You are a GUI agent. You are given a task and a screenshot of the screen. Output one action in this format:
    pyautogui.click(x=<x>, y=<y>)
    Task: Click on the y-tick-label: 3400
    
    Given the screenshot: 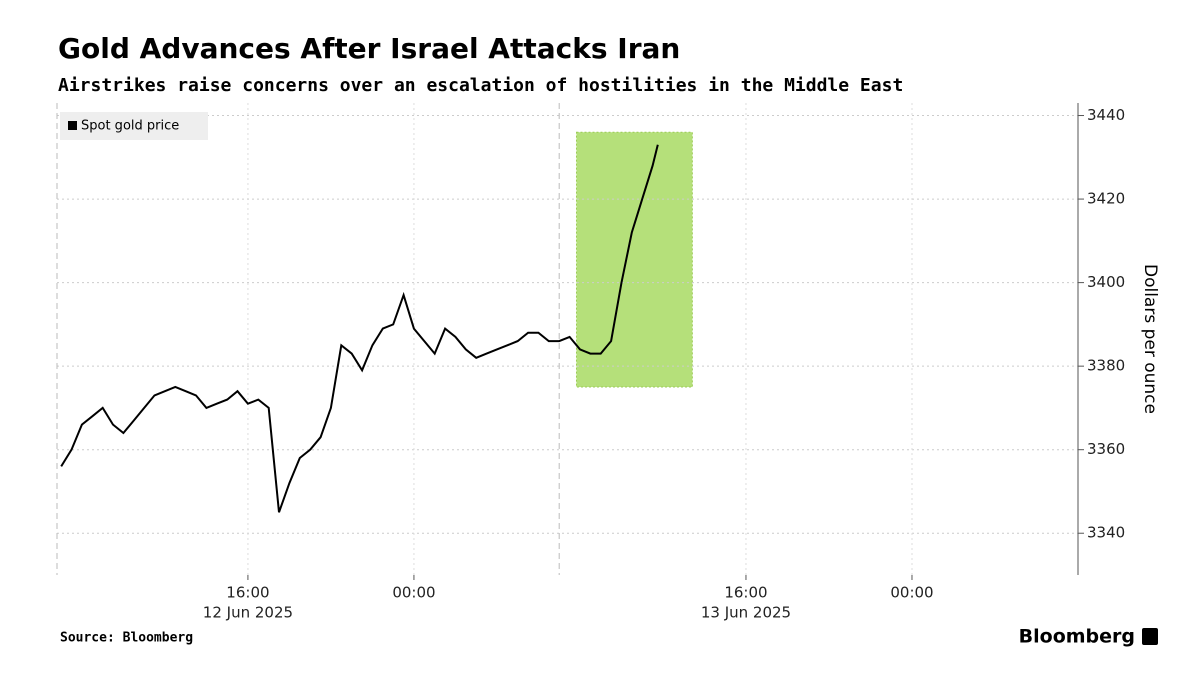 What is the action you would take?
    pyautogui.click(x=1106, y=282)
    